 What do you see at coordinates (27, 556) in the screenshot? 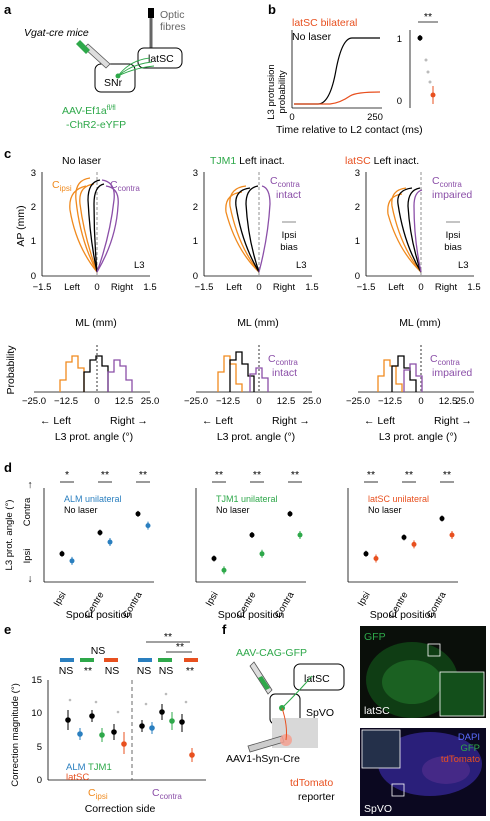
I see `d-ipsi-label: Ipsi` at bounding box center [27, 556].